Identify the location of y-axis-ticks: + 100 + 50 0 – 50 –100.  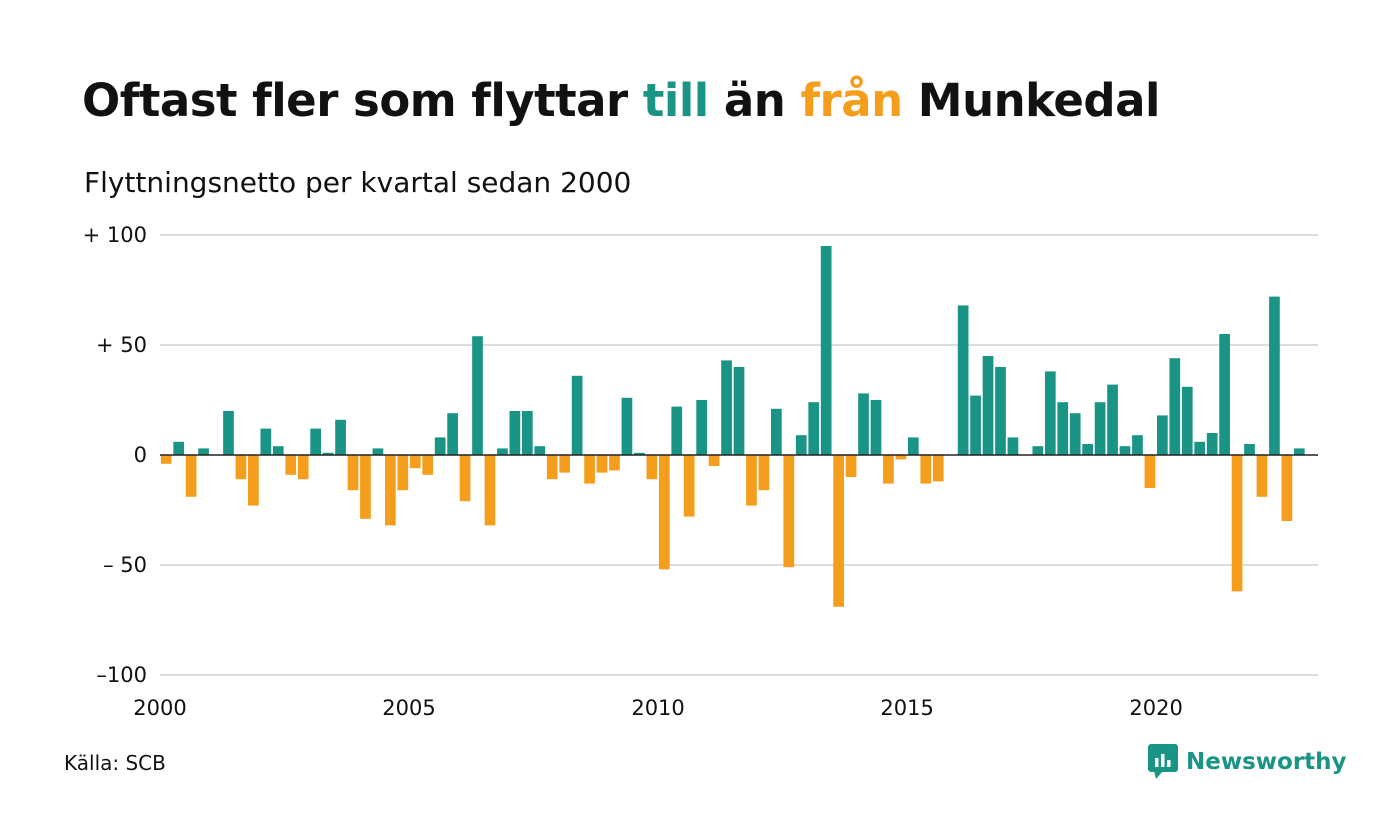
(115, 455).